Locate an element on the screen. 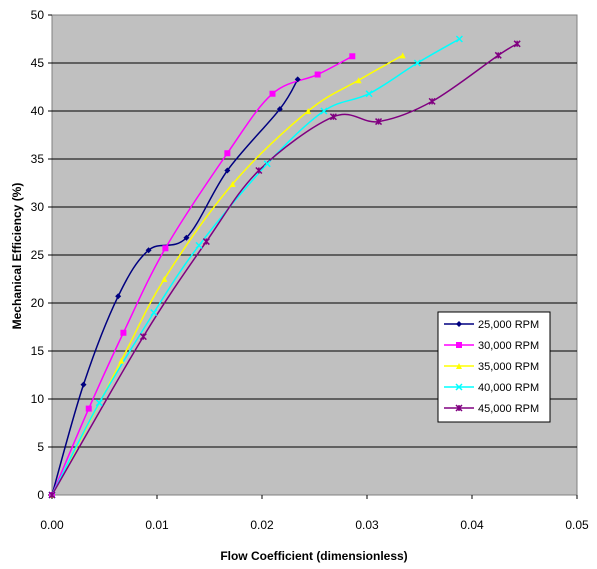 The height and width of the screenshot is (569, 597). y-tick-label: 45 is located at coordinates (38, 63).